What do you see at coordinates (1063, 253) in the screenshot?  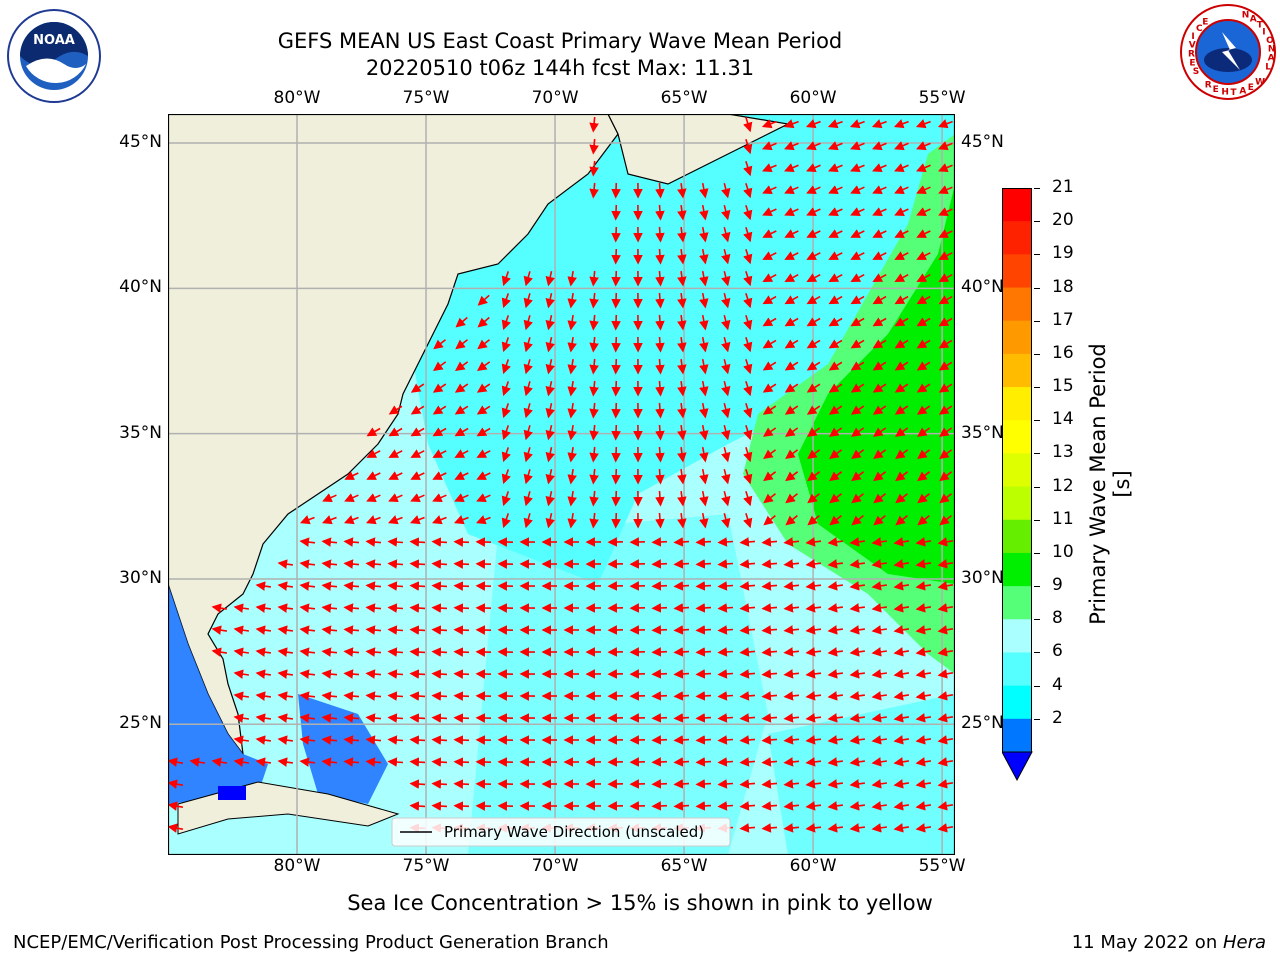 I see `colorbar-tick-label: 19` at bounding box center [1063, 253].